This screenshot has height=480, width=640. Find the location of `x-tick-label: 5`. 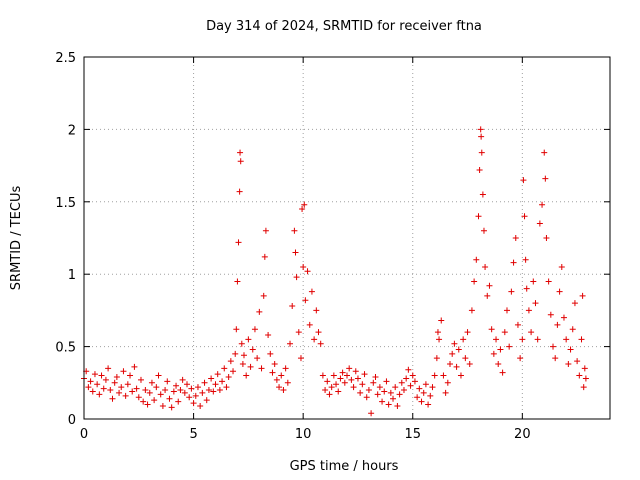

x-tick-label: 5 is located at coordinates (193, 434).